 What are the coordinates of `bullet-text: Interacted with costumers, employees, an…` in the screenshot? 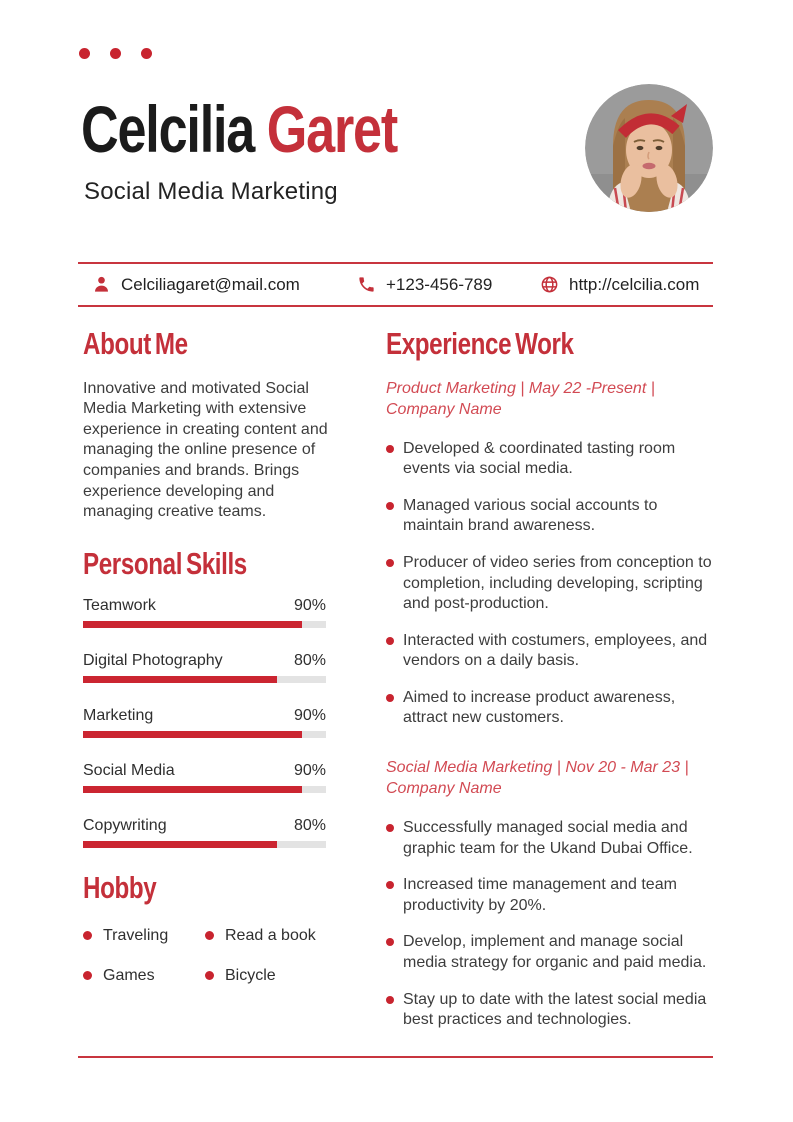 It's located at (555, 650).